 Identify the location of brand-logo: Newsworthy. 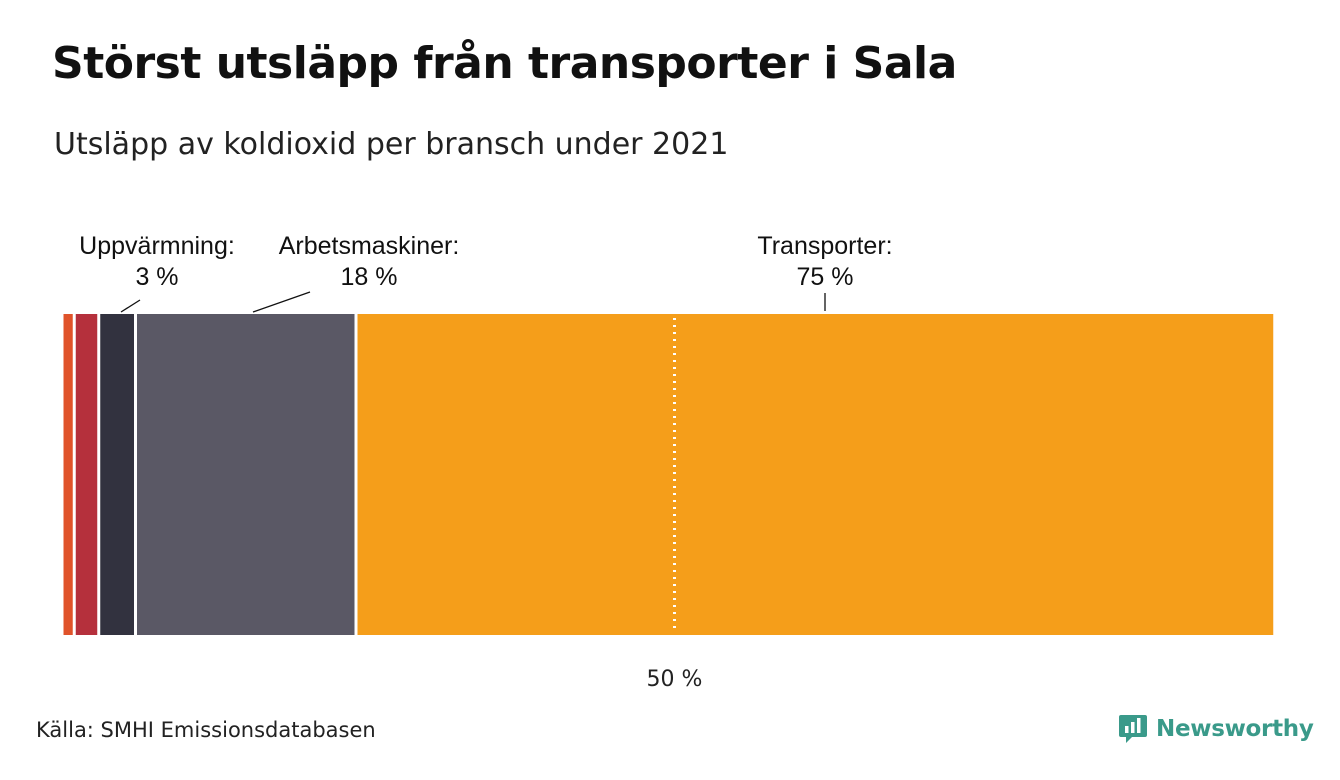
(1216, 729).